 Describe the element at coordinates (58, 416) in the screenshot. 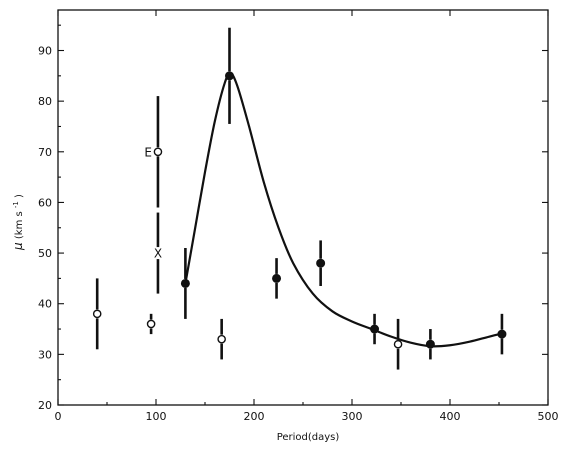

I see `x-tick-label: 0` at that location.